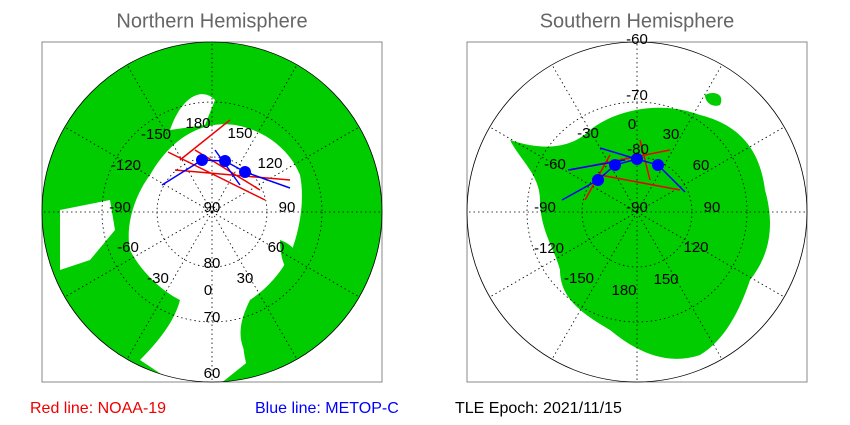 The height and width of the screenshot is (425, 850). I want to click on grid-label: 70, so click(212, 317).